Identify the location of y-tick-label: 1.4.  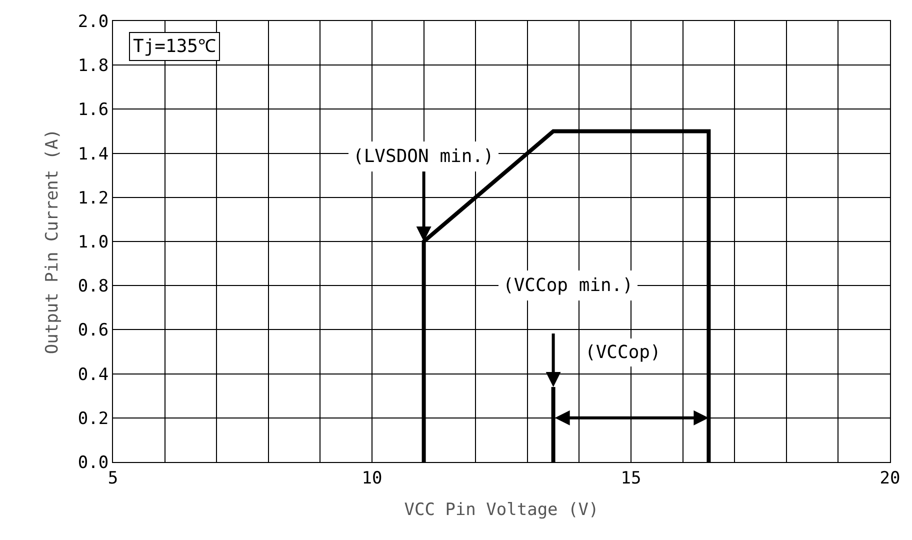
(93, 154).